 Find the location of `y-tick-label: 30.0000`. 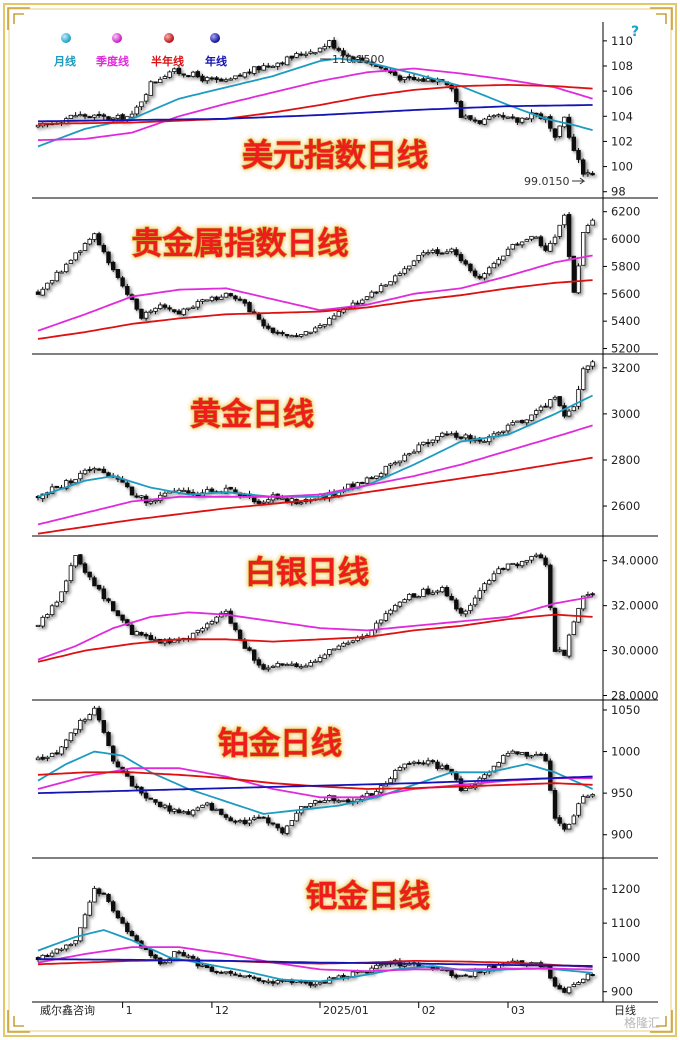

y-tick-label: 30.0000 is located at coordinates (635, 651).